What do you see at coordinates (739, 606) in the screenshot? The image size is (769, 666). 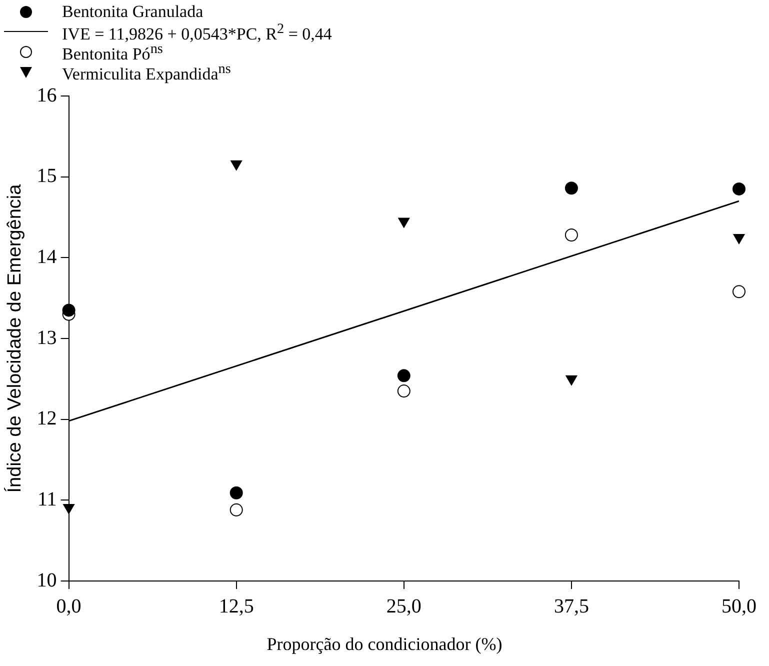 I see `x-tick-label: 50,0` at bounding box center [739, 606].